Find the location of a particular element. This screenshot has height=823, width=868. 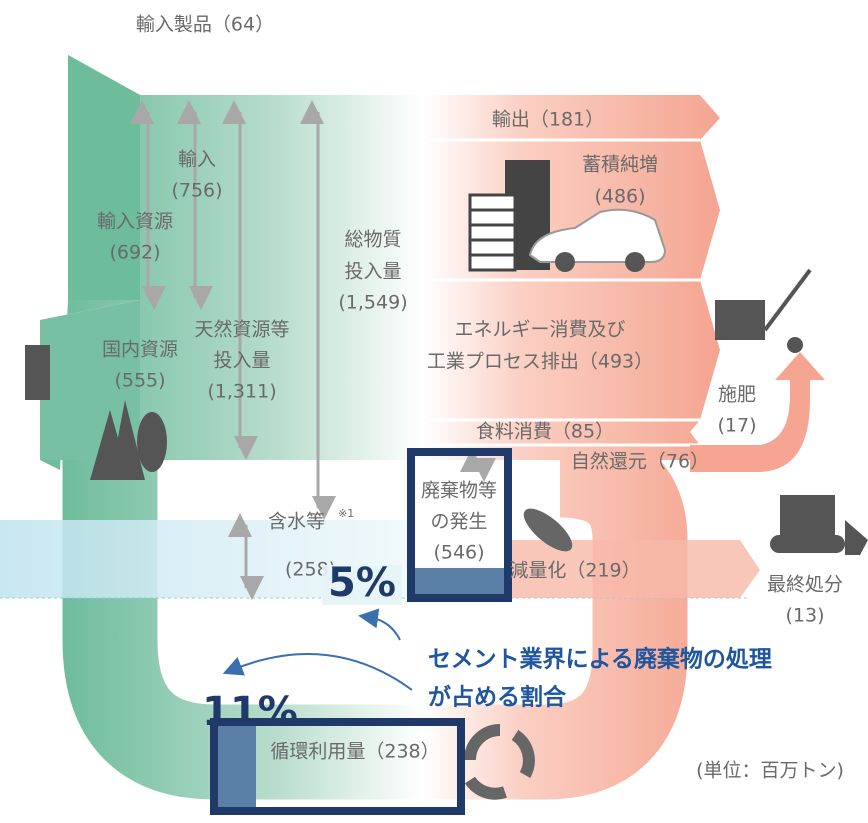

building-icon is located at coordinates (509, 216).